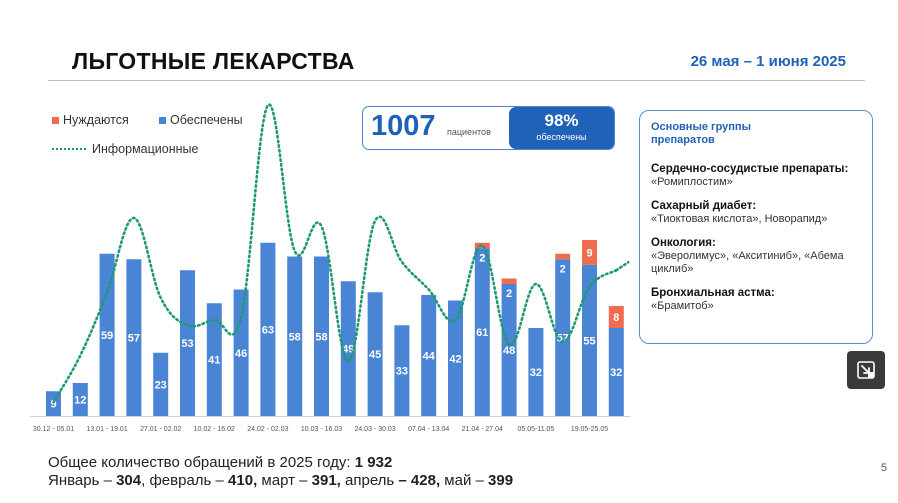 This screenshot has width=898, height=503. What do you see at coordinates (761, 299) in the screenshot?
I see `group-asthma: Бронхиальная астма: «Брамитоб»` at bounding box center [761, 299].